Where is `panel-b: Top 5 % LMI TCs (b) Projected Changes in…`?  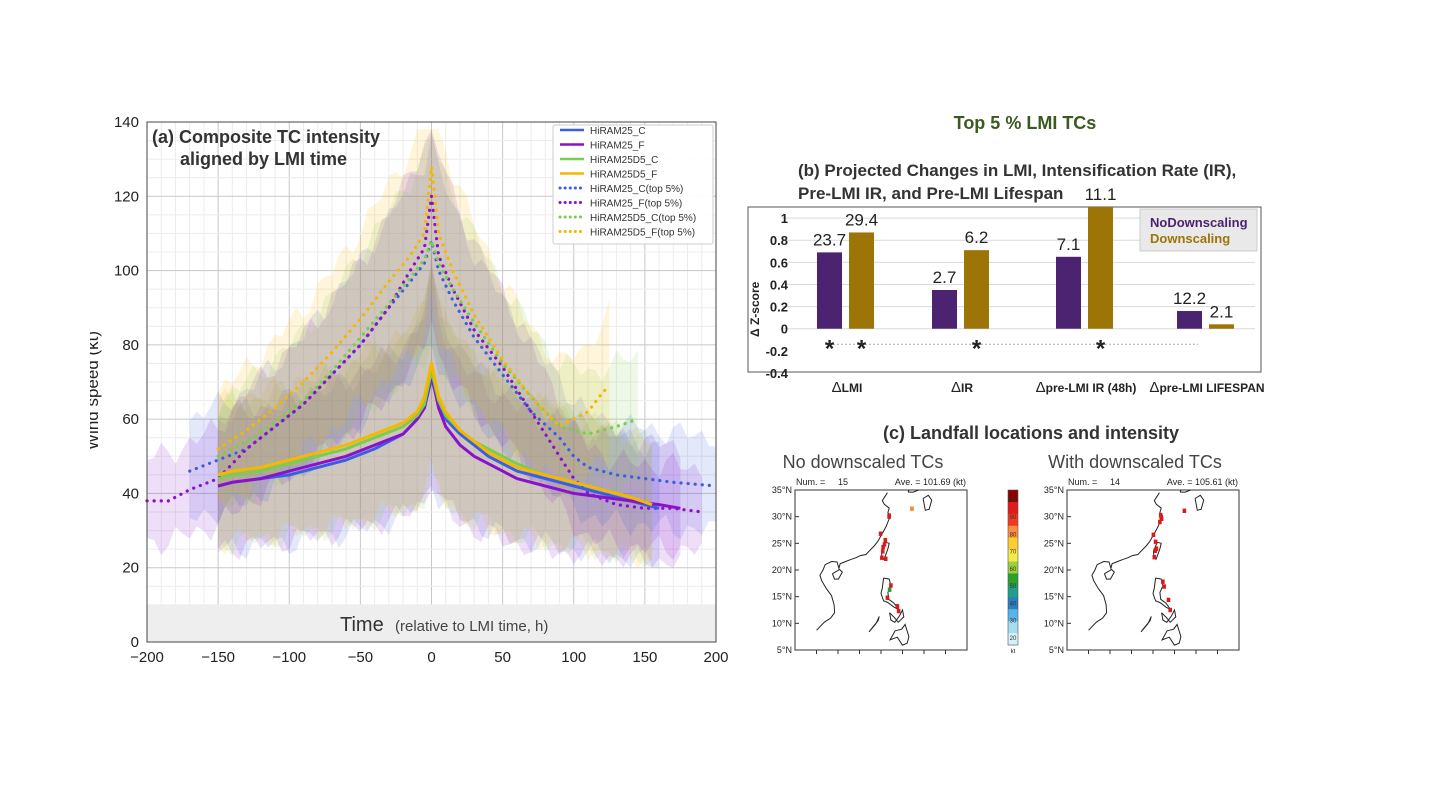
panel-b: Top 5 % LMI TCs (b) Projected Changes in… is located at coordinates (1020, 257).